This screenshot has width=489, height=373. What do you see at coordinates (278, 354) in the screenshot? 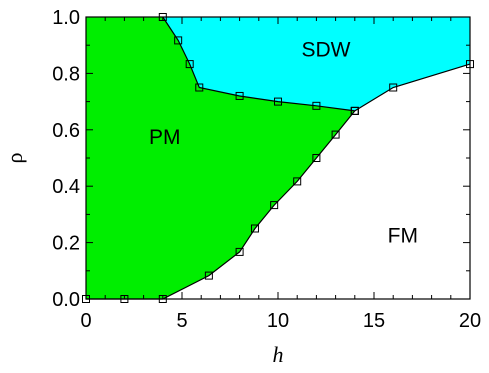
I see `x-axis-title: h` at bounding box center [278, 354].